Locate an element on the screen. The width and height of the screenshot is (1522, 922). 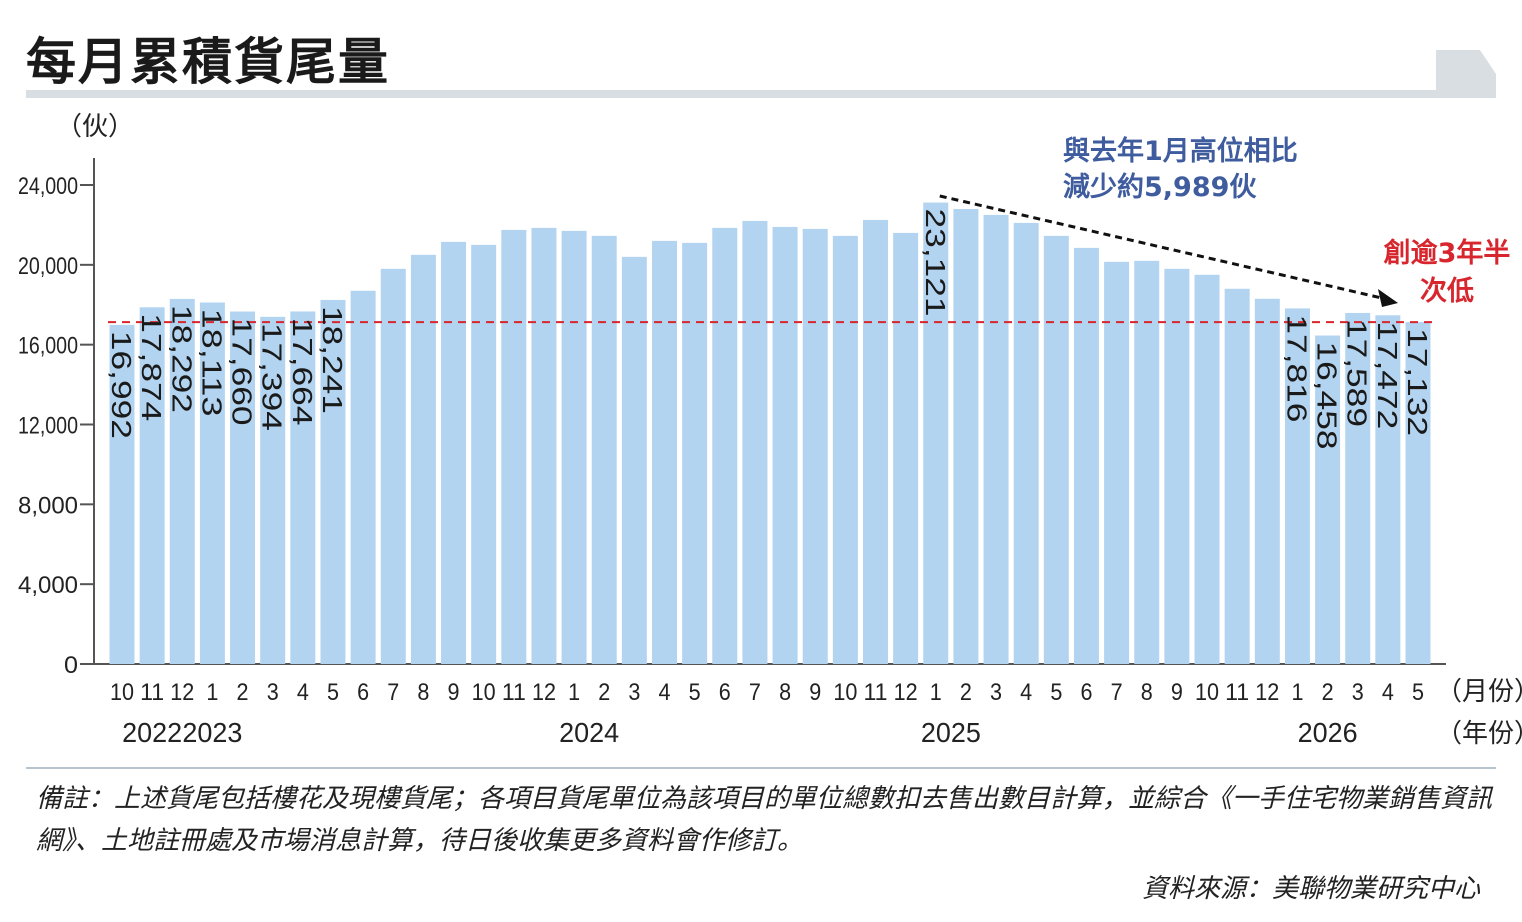
year-label: 2026 is located at coordinates (1328, 732).